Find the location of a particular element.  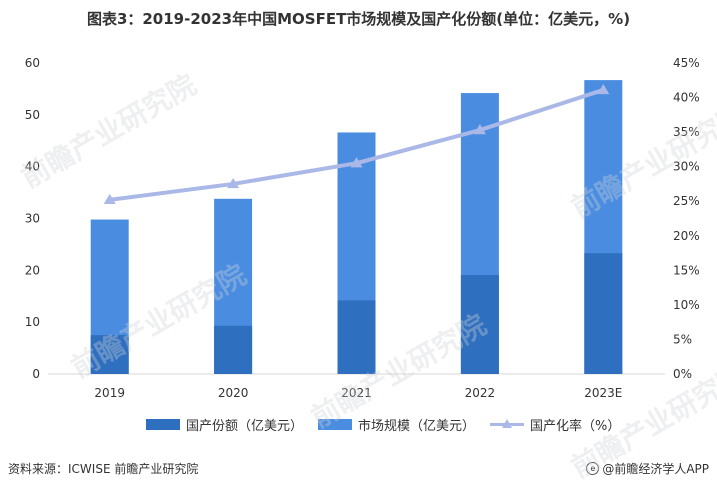

x-tick-label: 2023E is located at coordinates (603, 393).